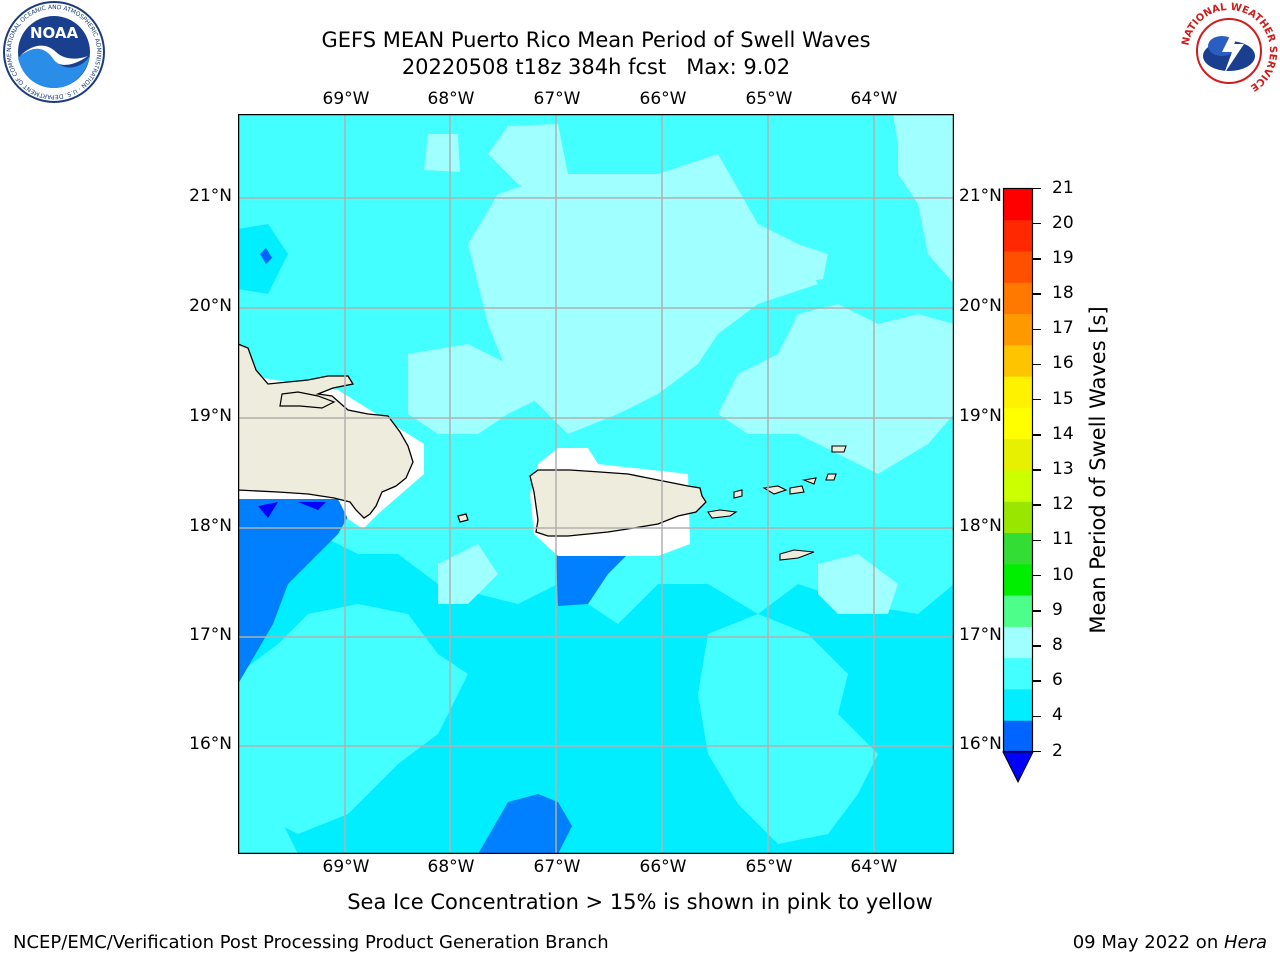  What do you see at coordinates (1063, 504) in the screenshot?
I see `colorbar-tick-label: 12` at bounding box center [1063, 504].